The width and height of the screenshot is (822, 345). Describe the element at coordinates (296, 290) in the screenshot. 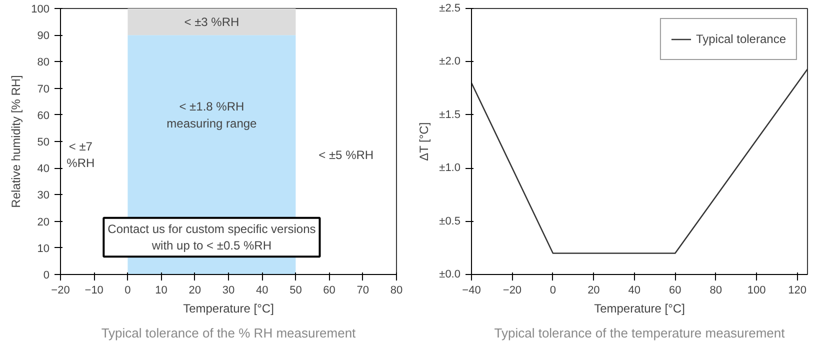

I see `x-tick-label: 50` at that location.